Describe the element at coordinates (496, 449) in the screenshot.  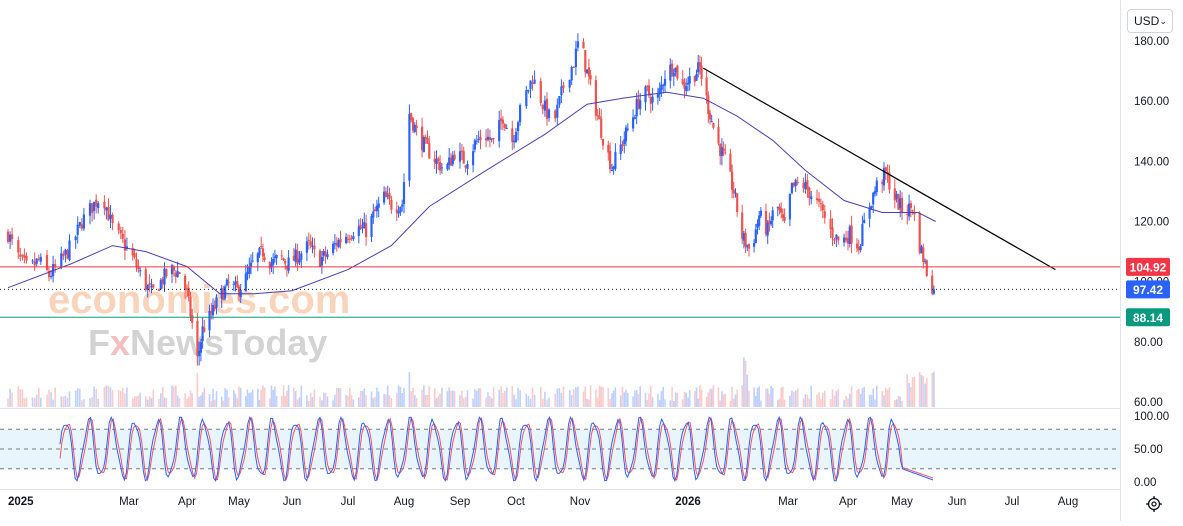
I see `stochastic-d-line` at that location.